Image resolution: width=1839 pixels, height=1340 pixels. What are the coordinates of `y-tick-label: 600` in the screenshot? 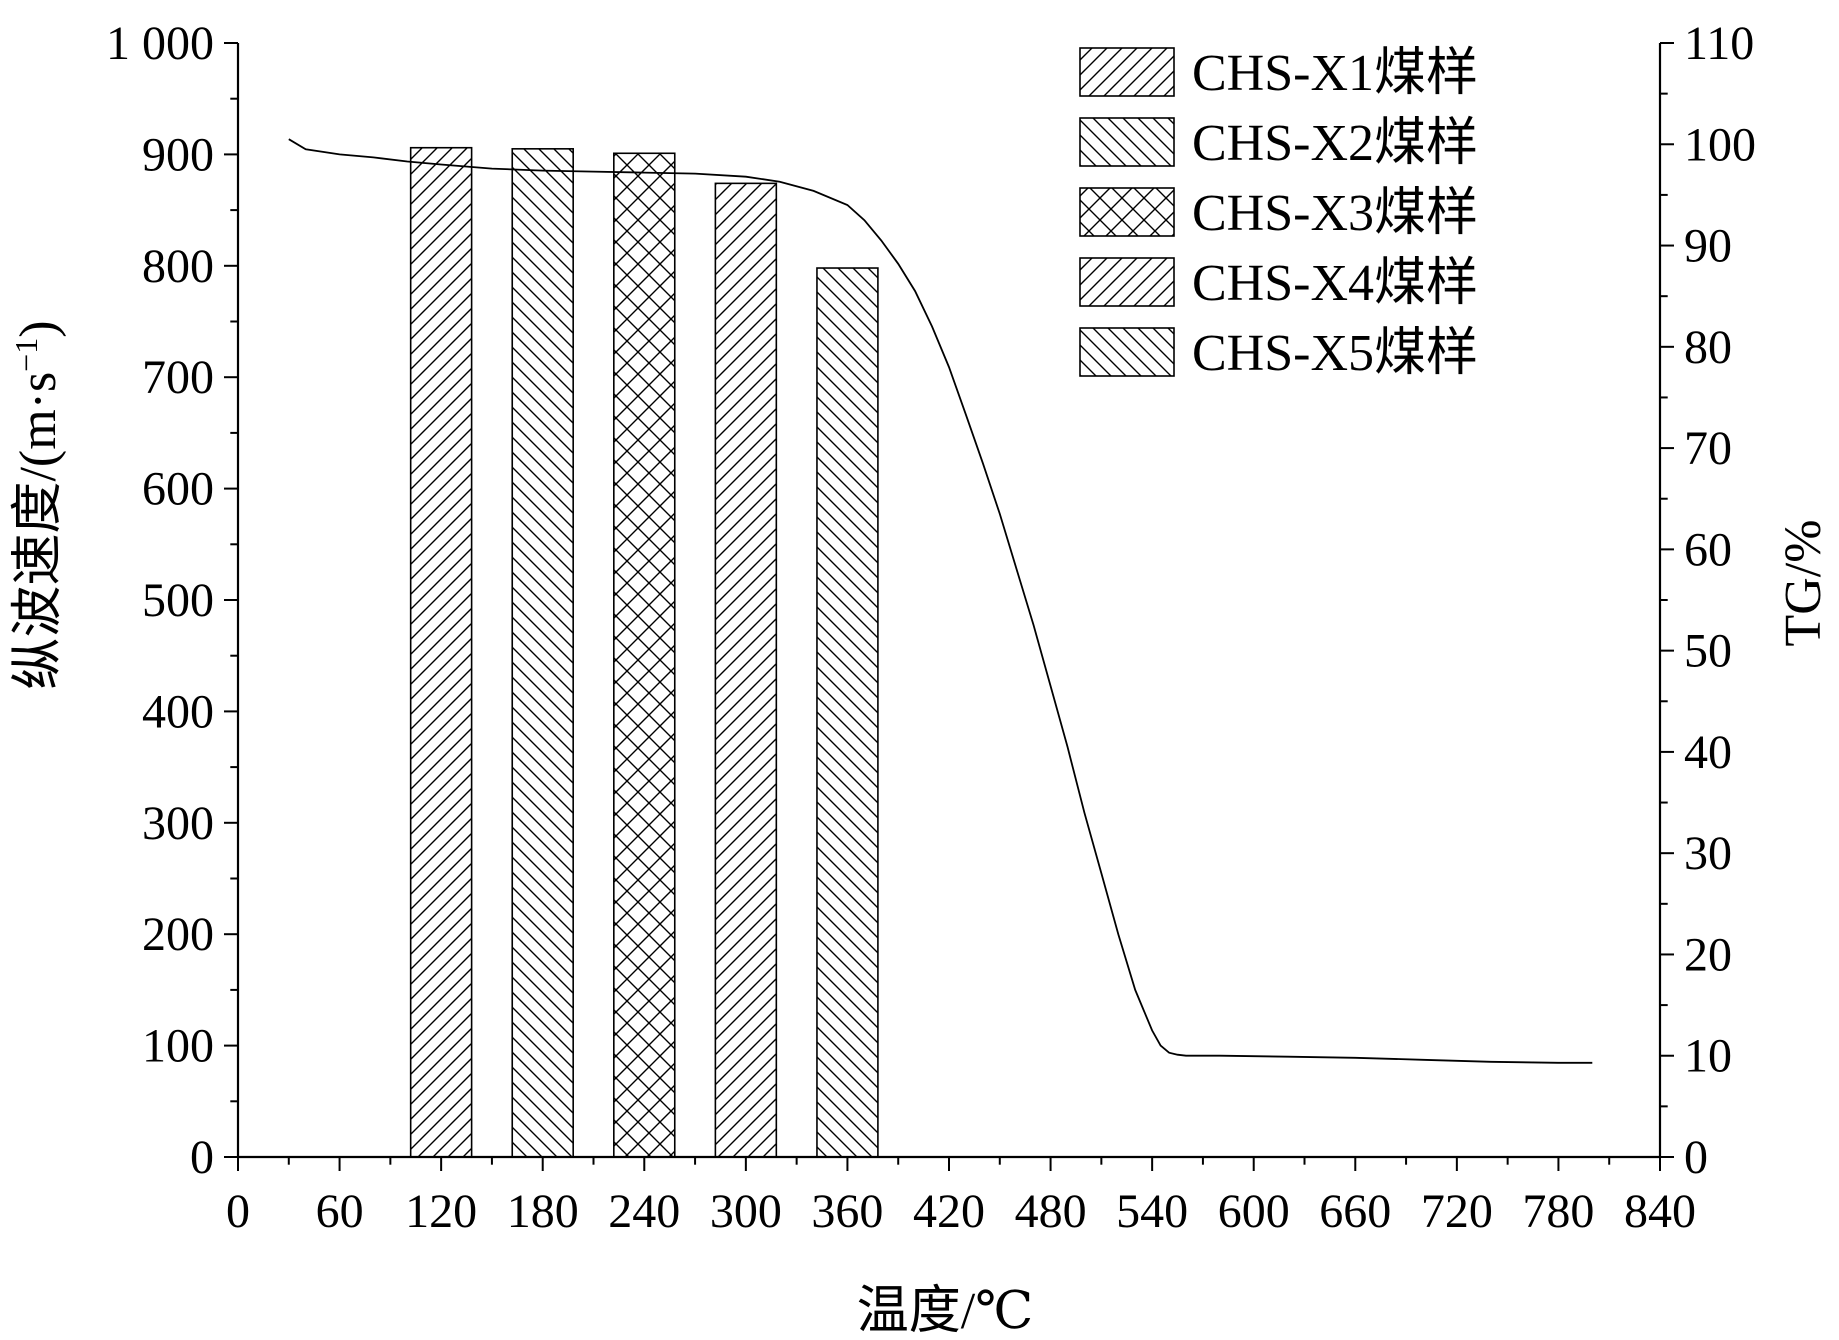 It's located at (178, 489).